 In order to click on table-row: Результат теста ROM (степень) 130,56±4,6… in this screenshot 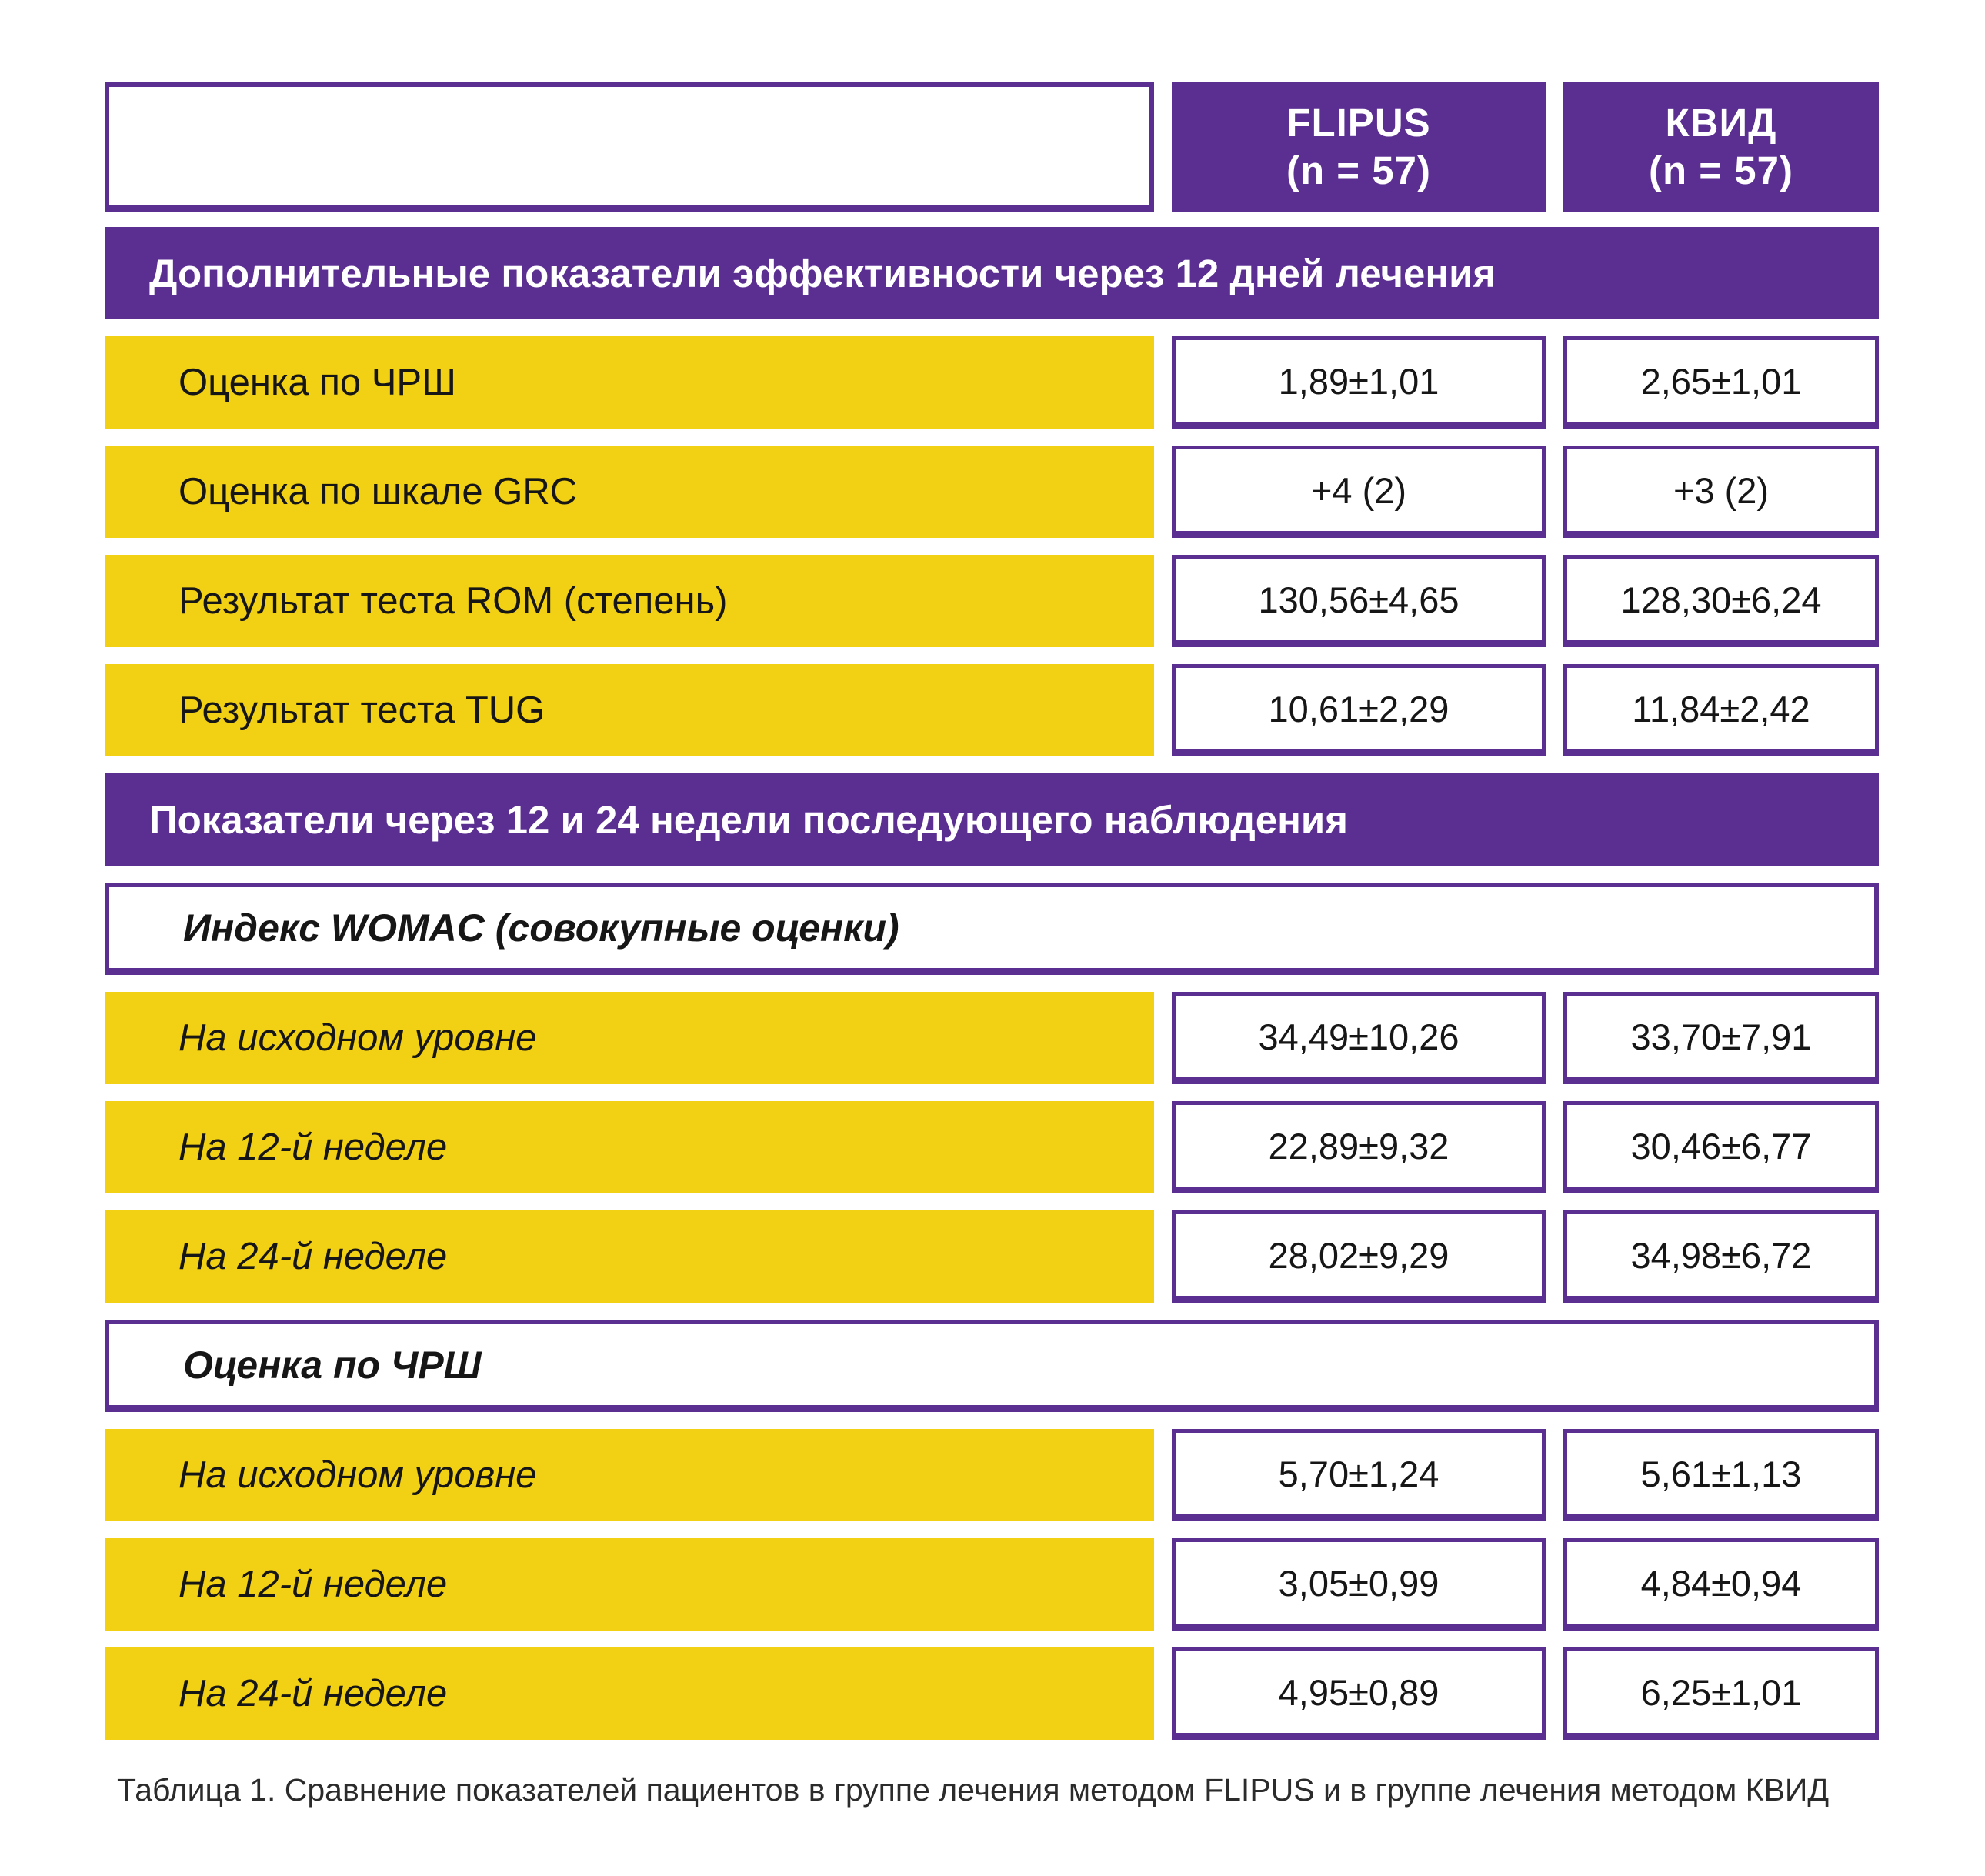, I will do `click(992, 601)`.